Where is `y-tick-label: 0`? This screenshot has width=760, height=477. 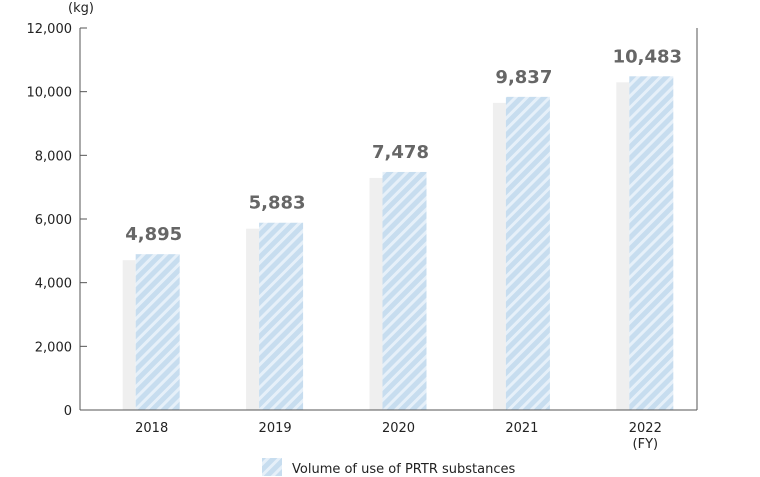
y-tick-label: 0 is located at coordinates (68, 411).